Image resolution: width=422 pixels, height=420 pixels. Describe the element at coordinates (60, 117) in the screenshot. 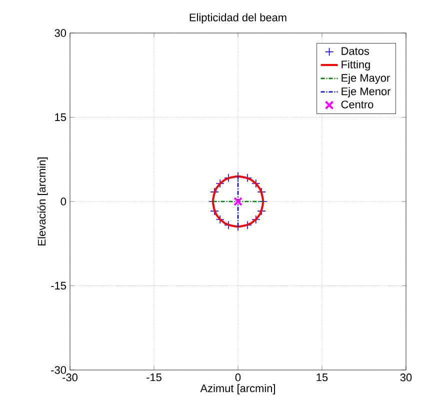

I see `y-tick-label: 15` at that location.